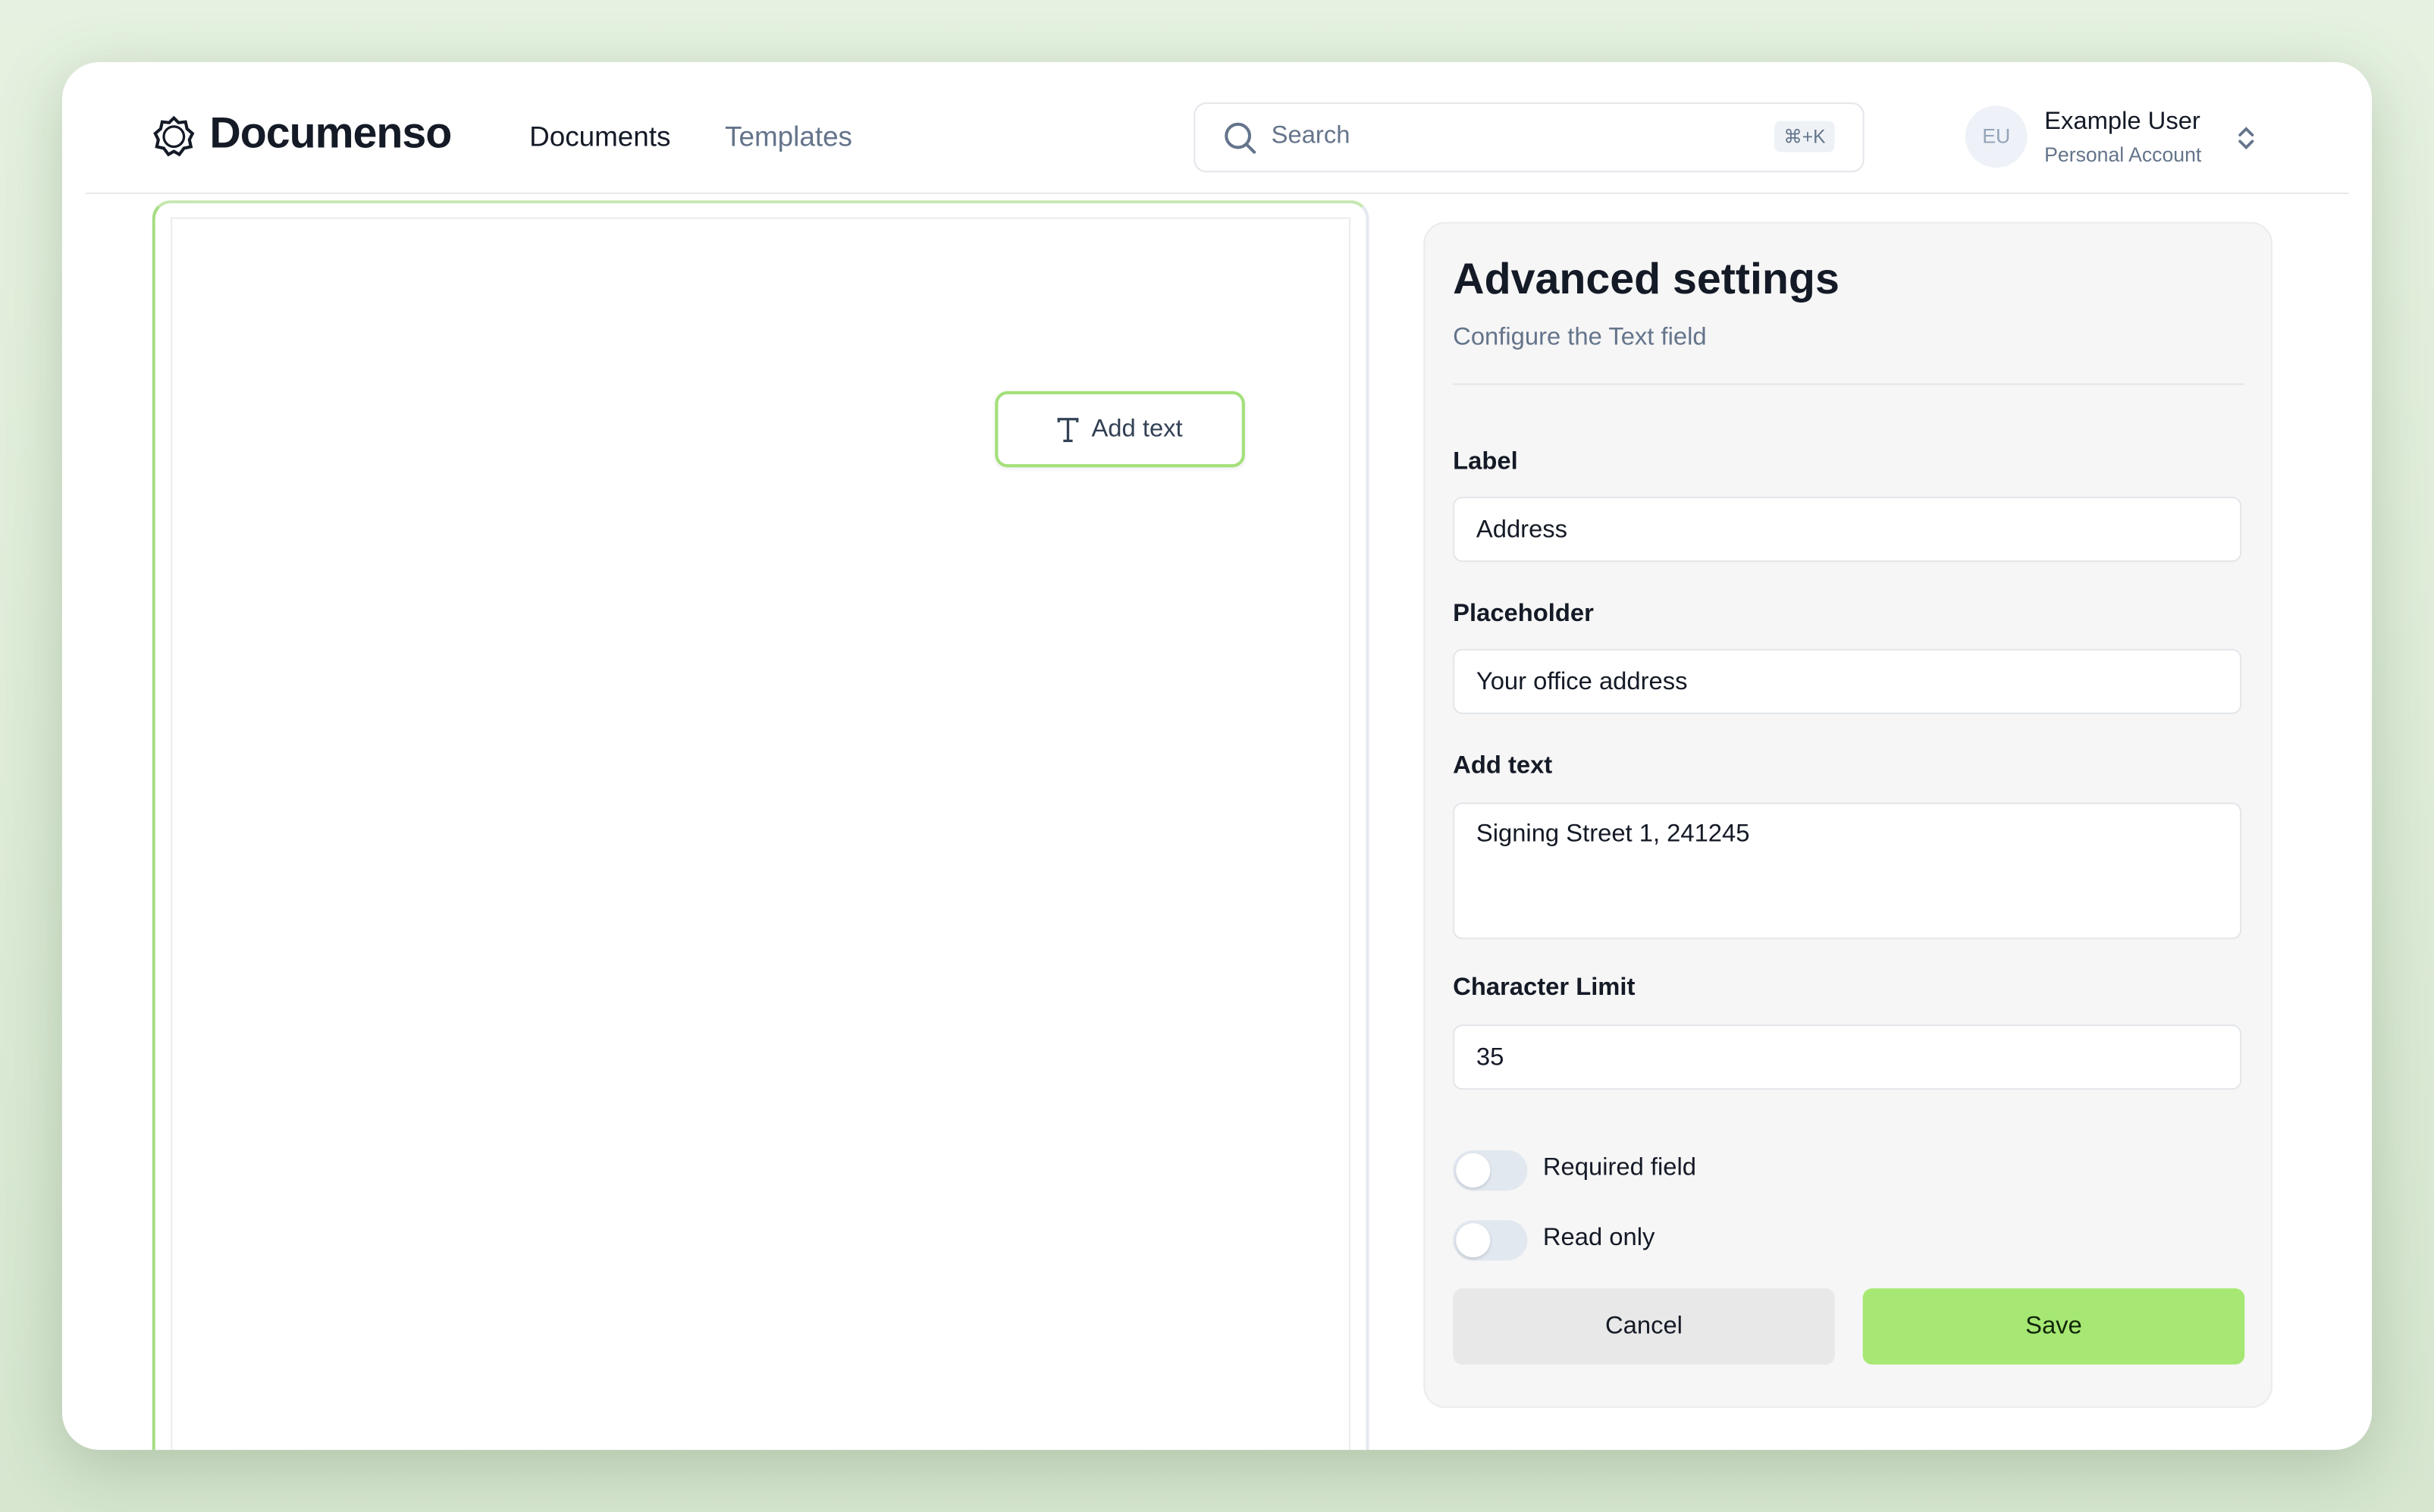 The height and width of the screenshot is (1512, 2434). What do you see at coordinates (1217, 193) in the screenshot?
I see `header-divider` at bounding box center [1217, 193].